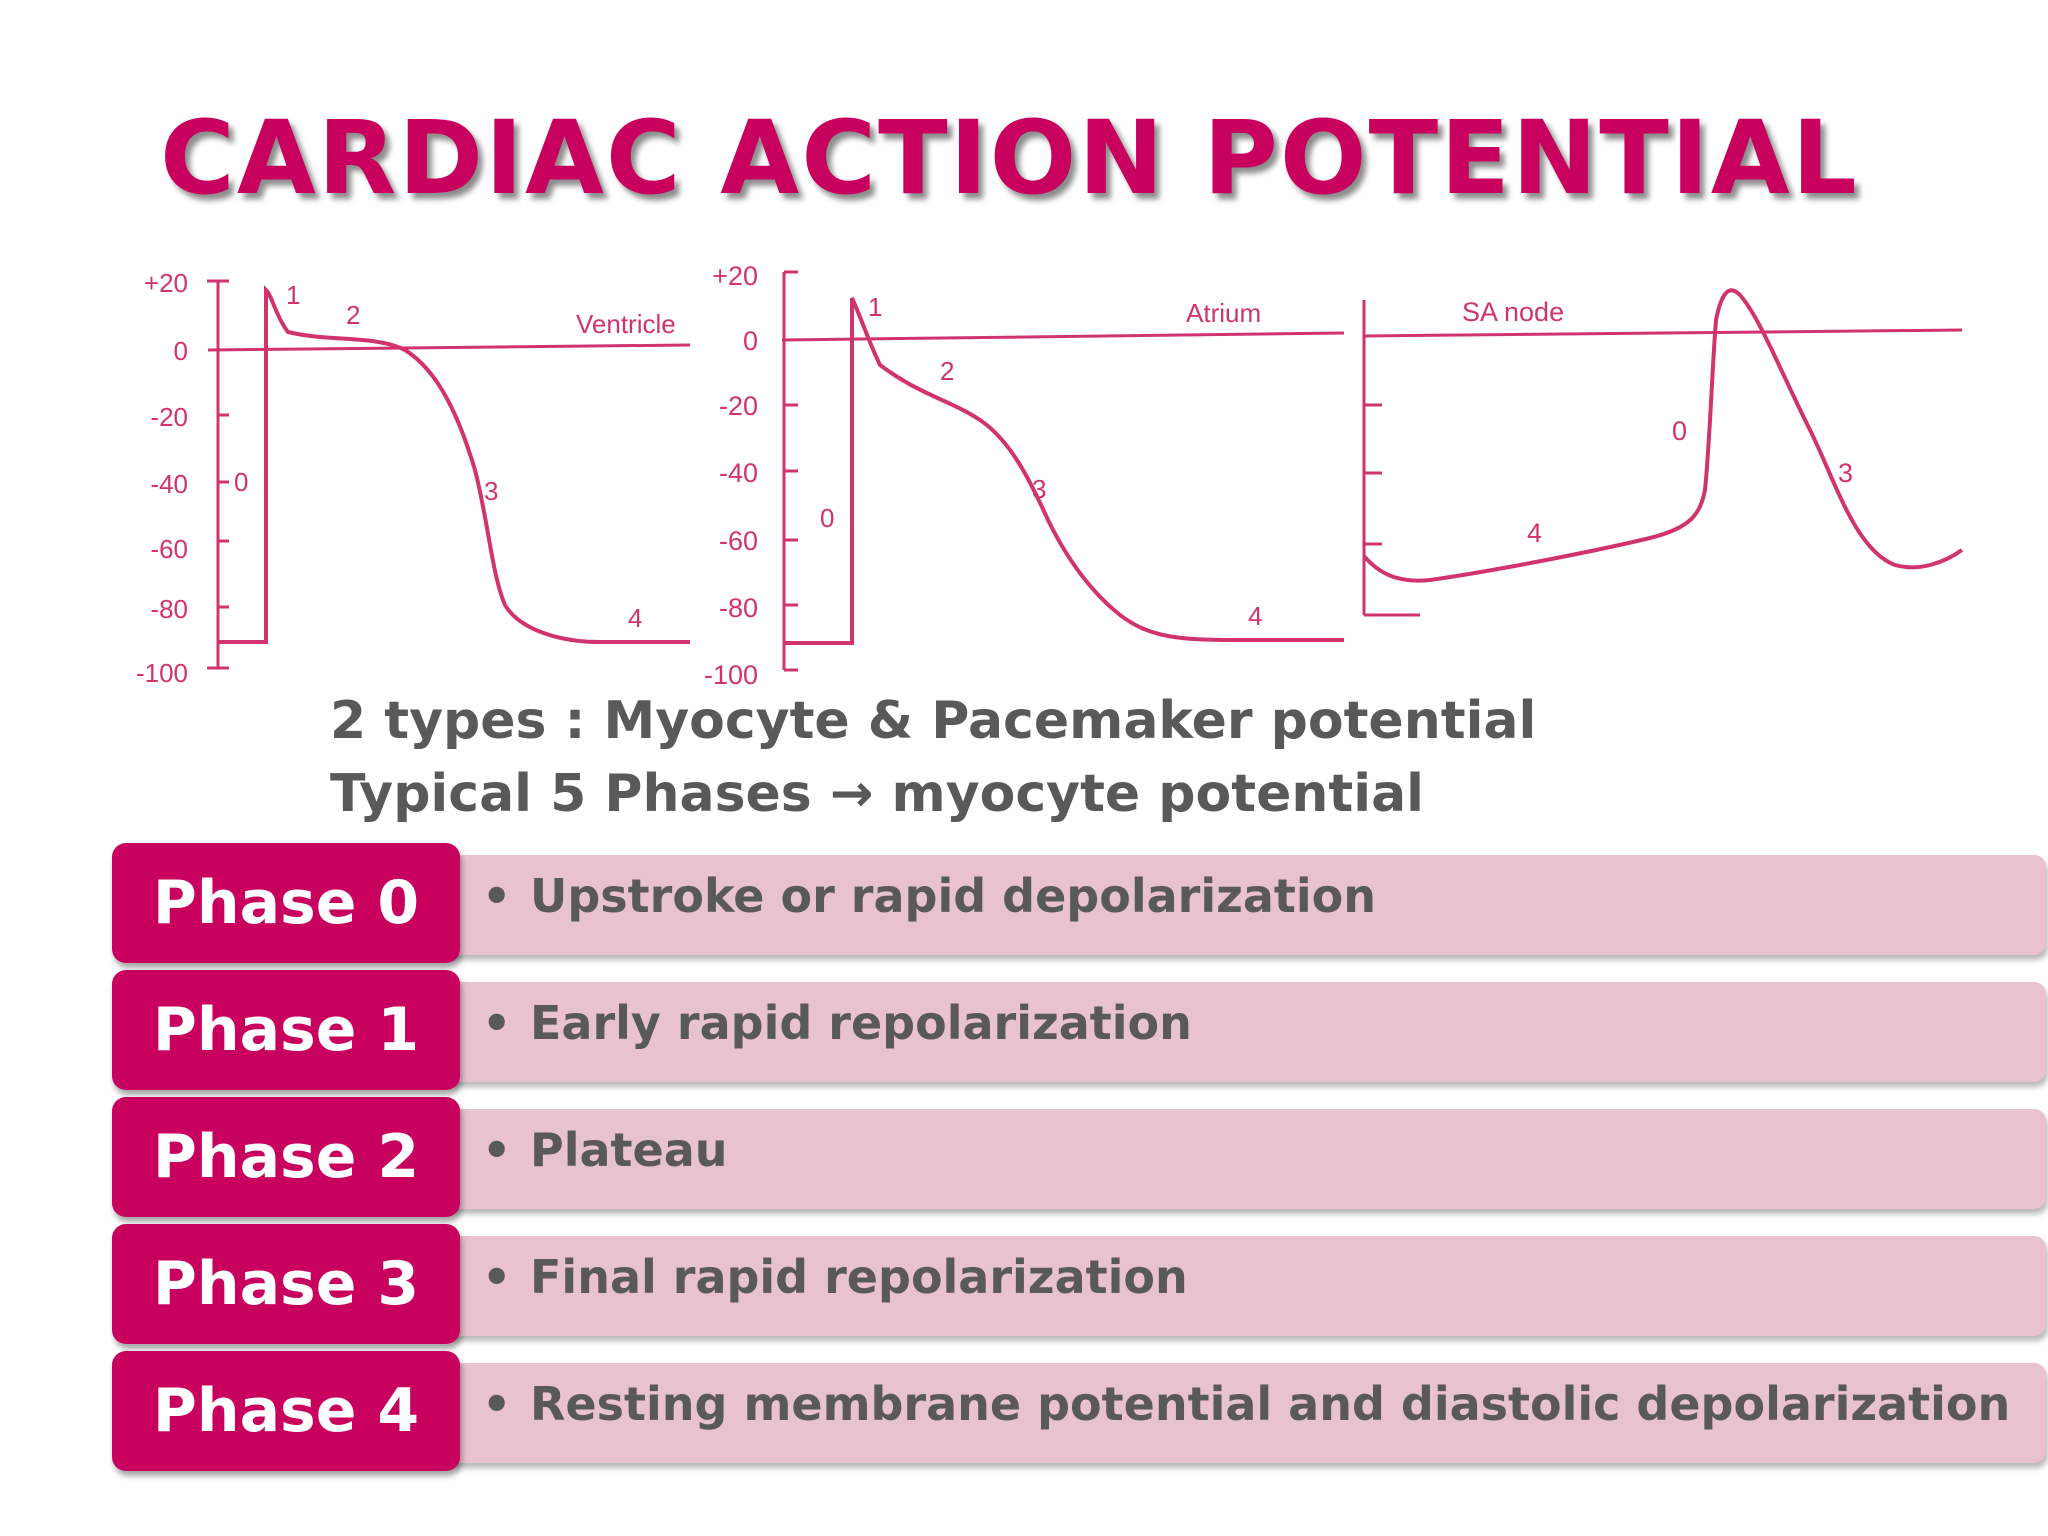 The image size is (2048, 1536). Describe the element at coordinates (491, 491) in the screenshot. I see `ventricle-phase-label: 3` at that location.